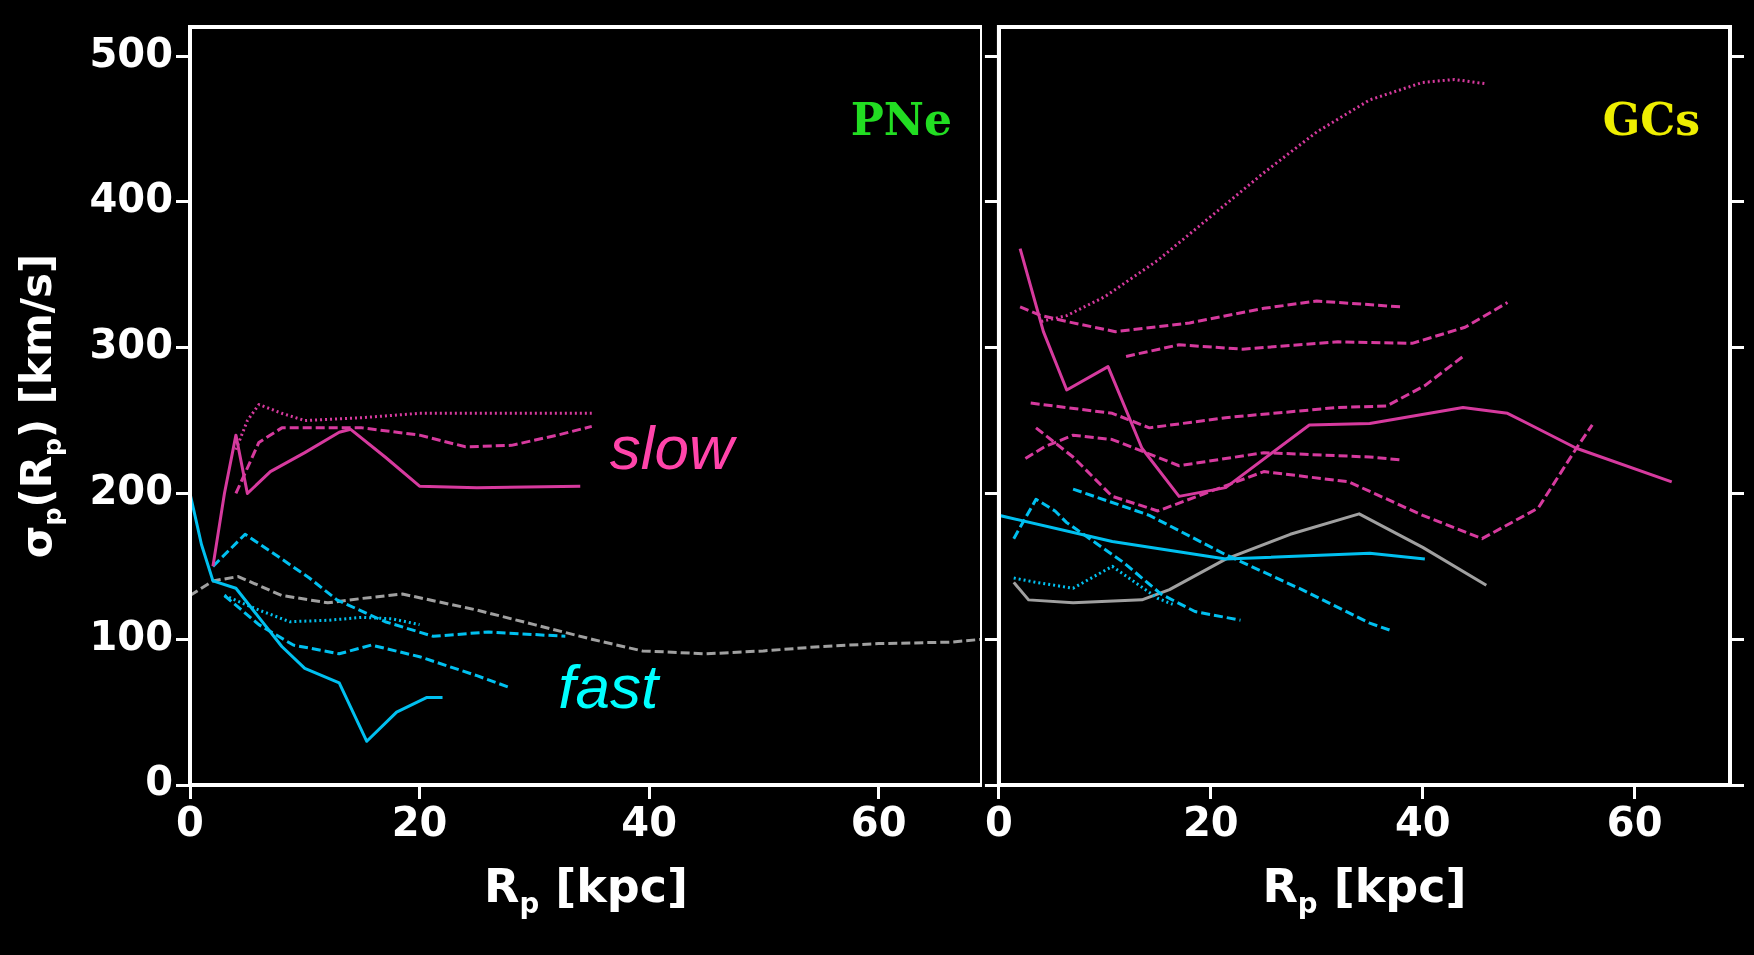 This screenshot has width=1754, height=955. What do you see at coordinates (131, 635) in the screenshot?
I see `y-tick-label: 100` at bounding box center [131, 635].